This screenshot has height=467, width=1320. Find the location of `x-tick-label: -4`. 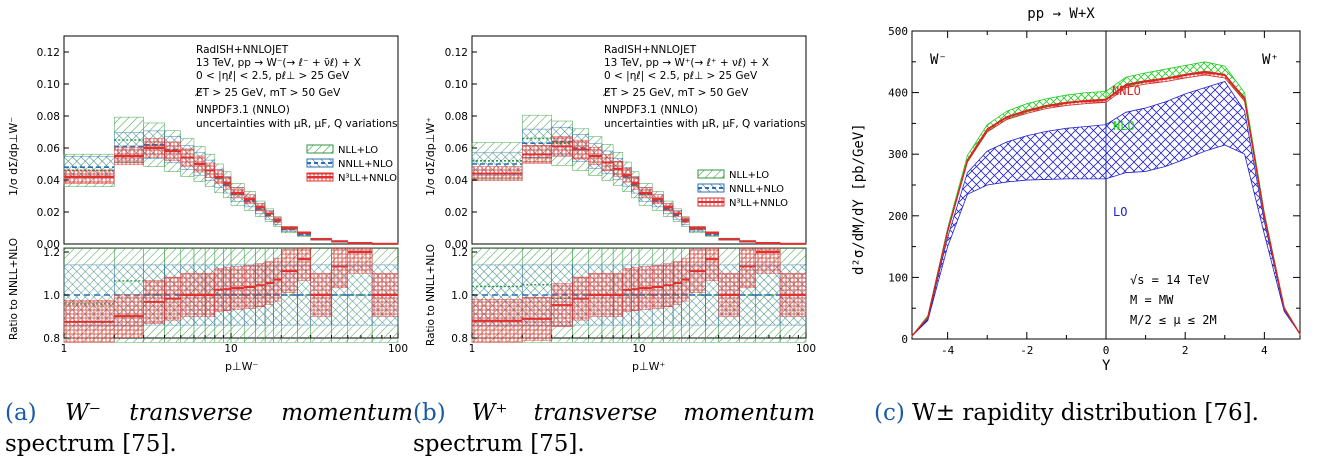

x-tick-label: -4 is located at coordinates (948, 350).